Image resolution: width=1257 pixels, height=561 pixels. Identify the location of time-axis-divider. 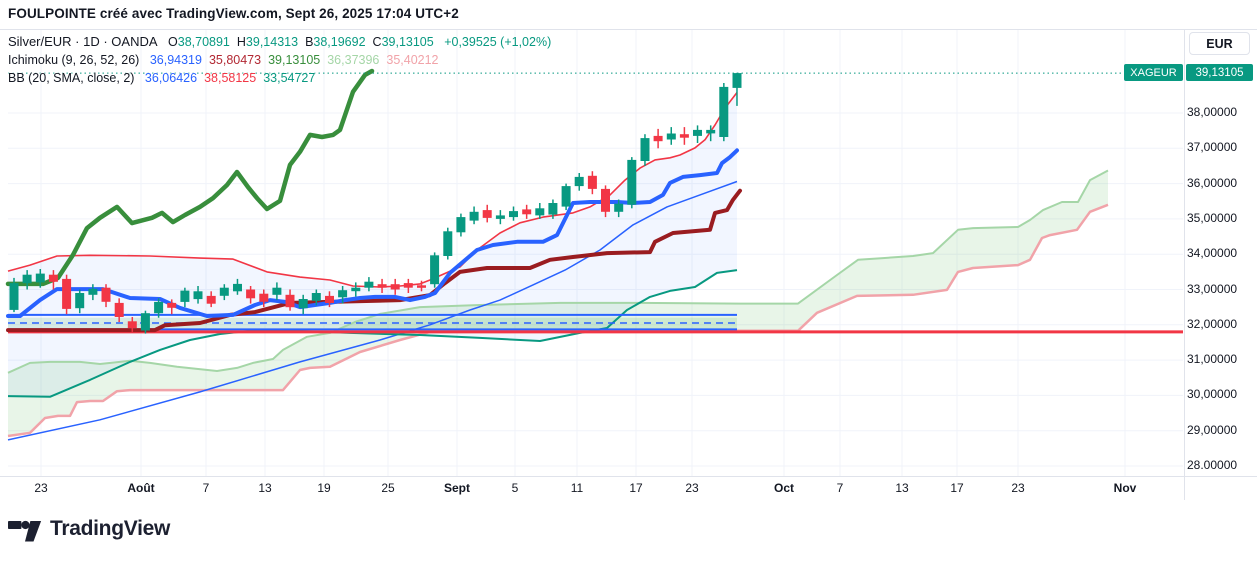
(628, 476).